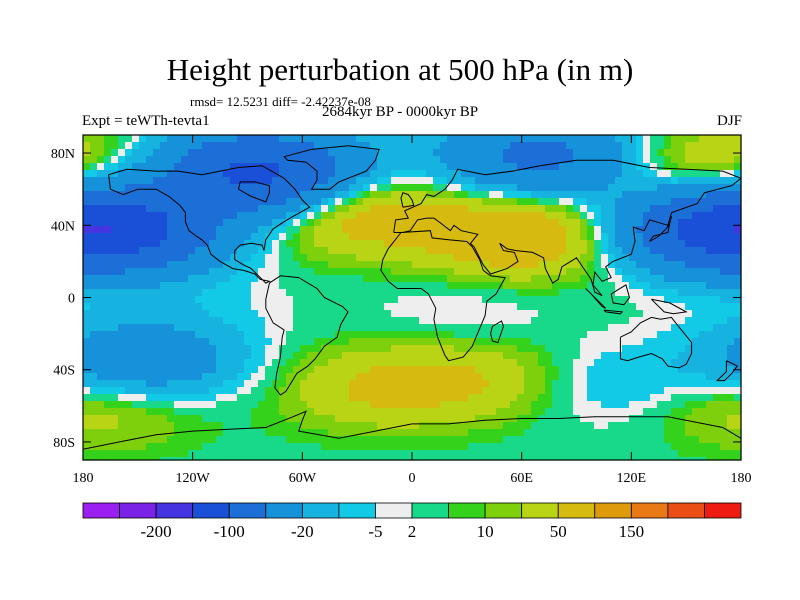 The image size is (800, 600). Describe the element at coordinates (174, 510) in the screenshot. I see `colorbar-swatch` at that location.